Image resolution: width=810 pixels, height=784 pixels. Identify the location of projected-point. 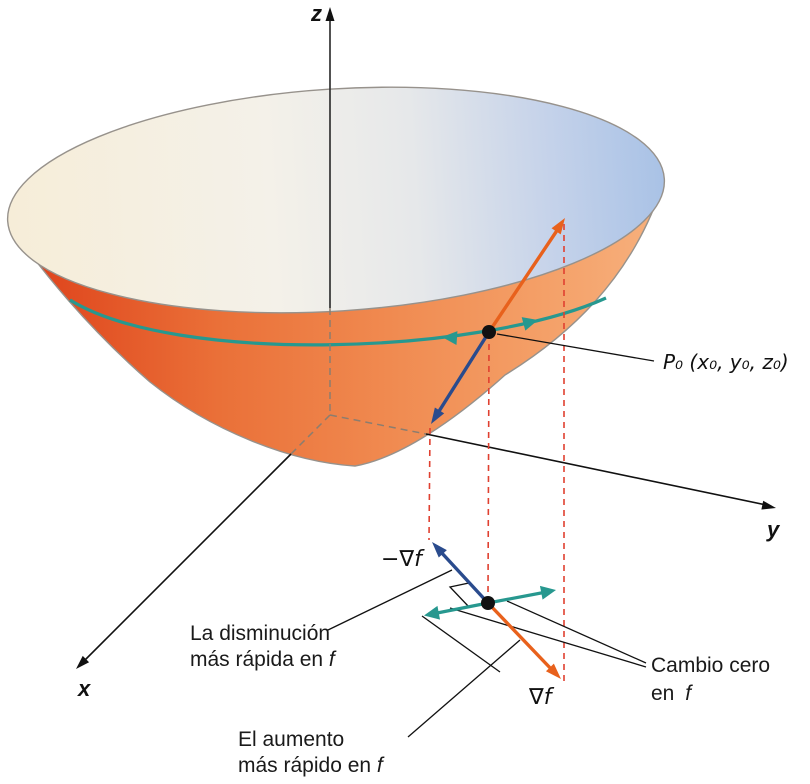
(488, 603).